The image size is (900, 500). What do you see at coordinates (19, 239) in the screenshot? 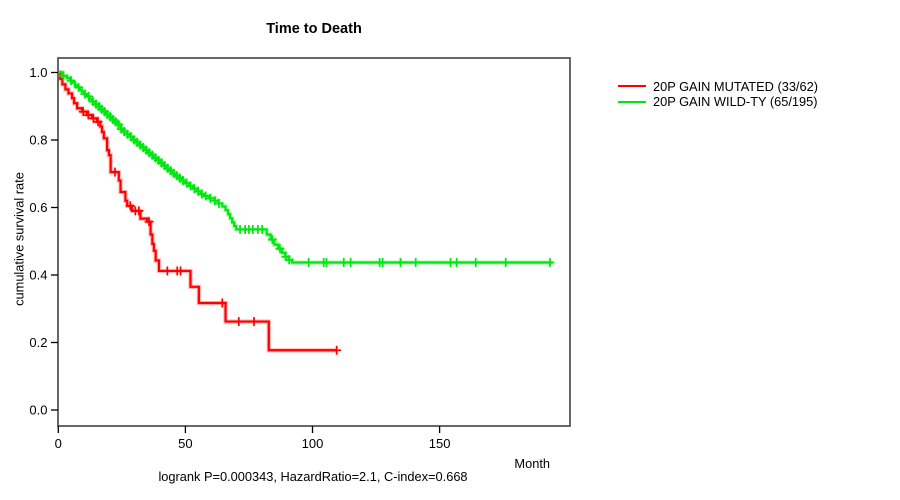
I see `y-axis-title: cumulative survival rate` at bounding box center [19, 239].